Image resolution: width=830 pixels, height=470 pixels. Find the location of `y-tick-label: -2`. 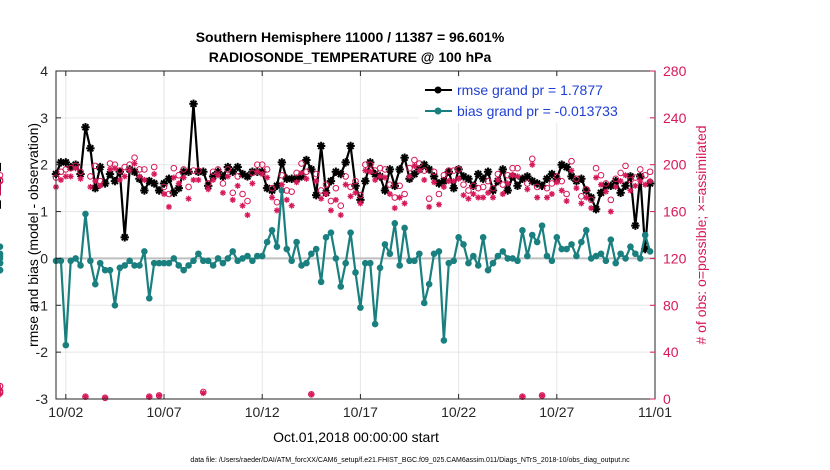

y-tick-label: -2 is located at coordinates (42, 352).